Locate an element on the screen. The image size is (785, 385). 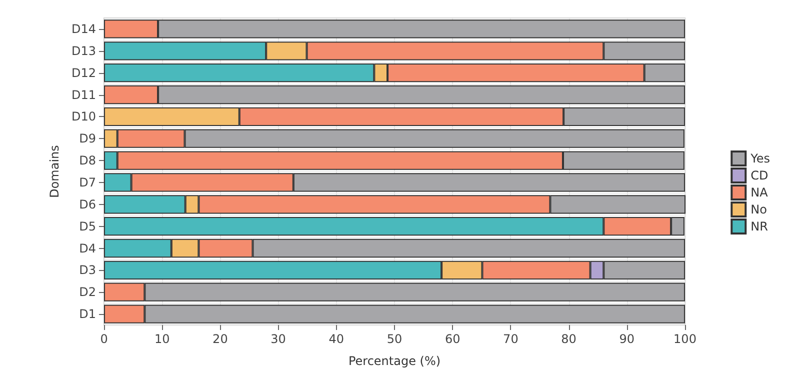
y-tick-label: D1 is located at coordinates (87, 314).